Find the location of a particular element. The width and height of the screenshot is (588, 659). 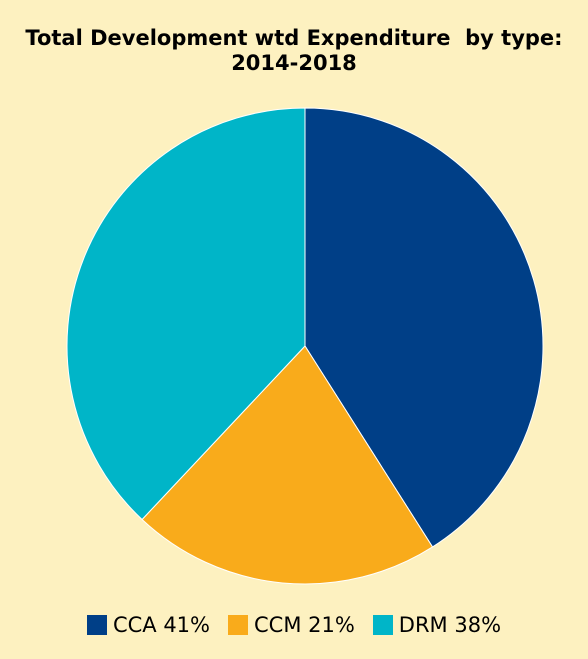

legend-swatch-drm is located at coordinates (382, 625).